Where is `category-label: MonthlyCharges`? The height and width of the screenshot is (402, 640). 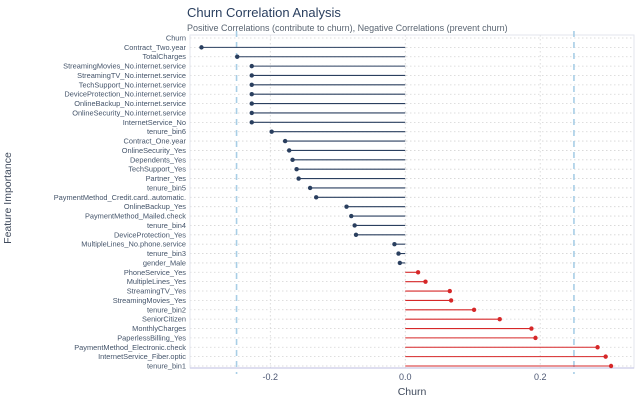 category-label: MonthlyCharges is located at coordinates (159, 328).